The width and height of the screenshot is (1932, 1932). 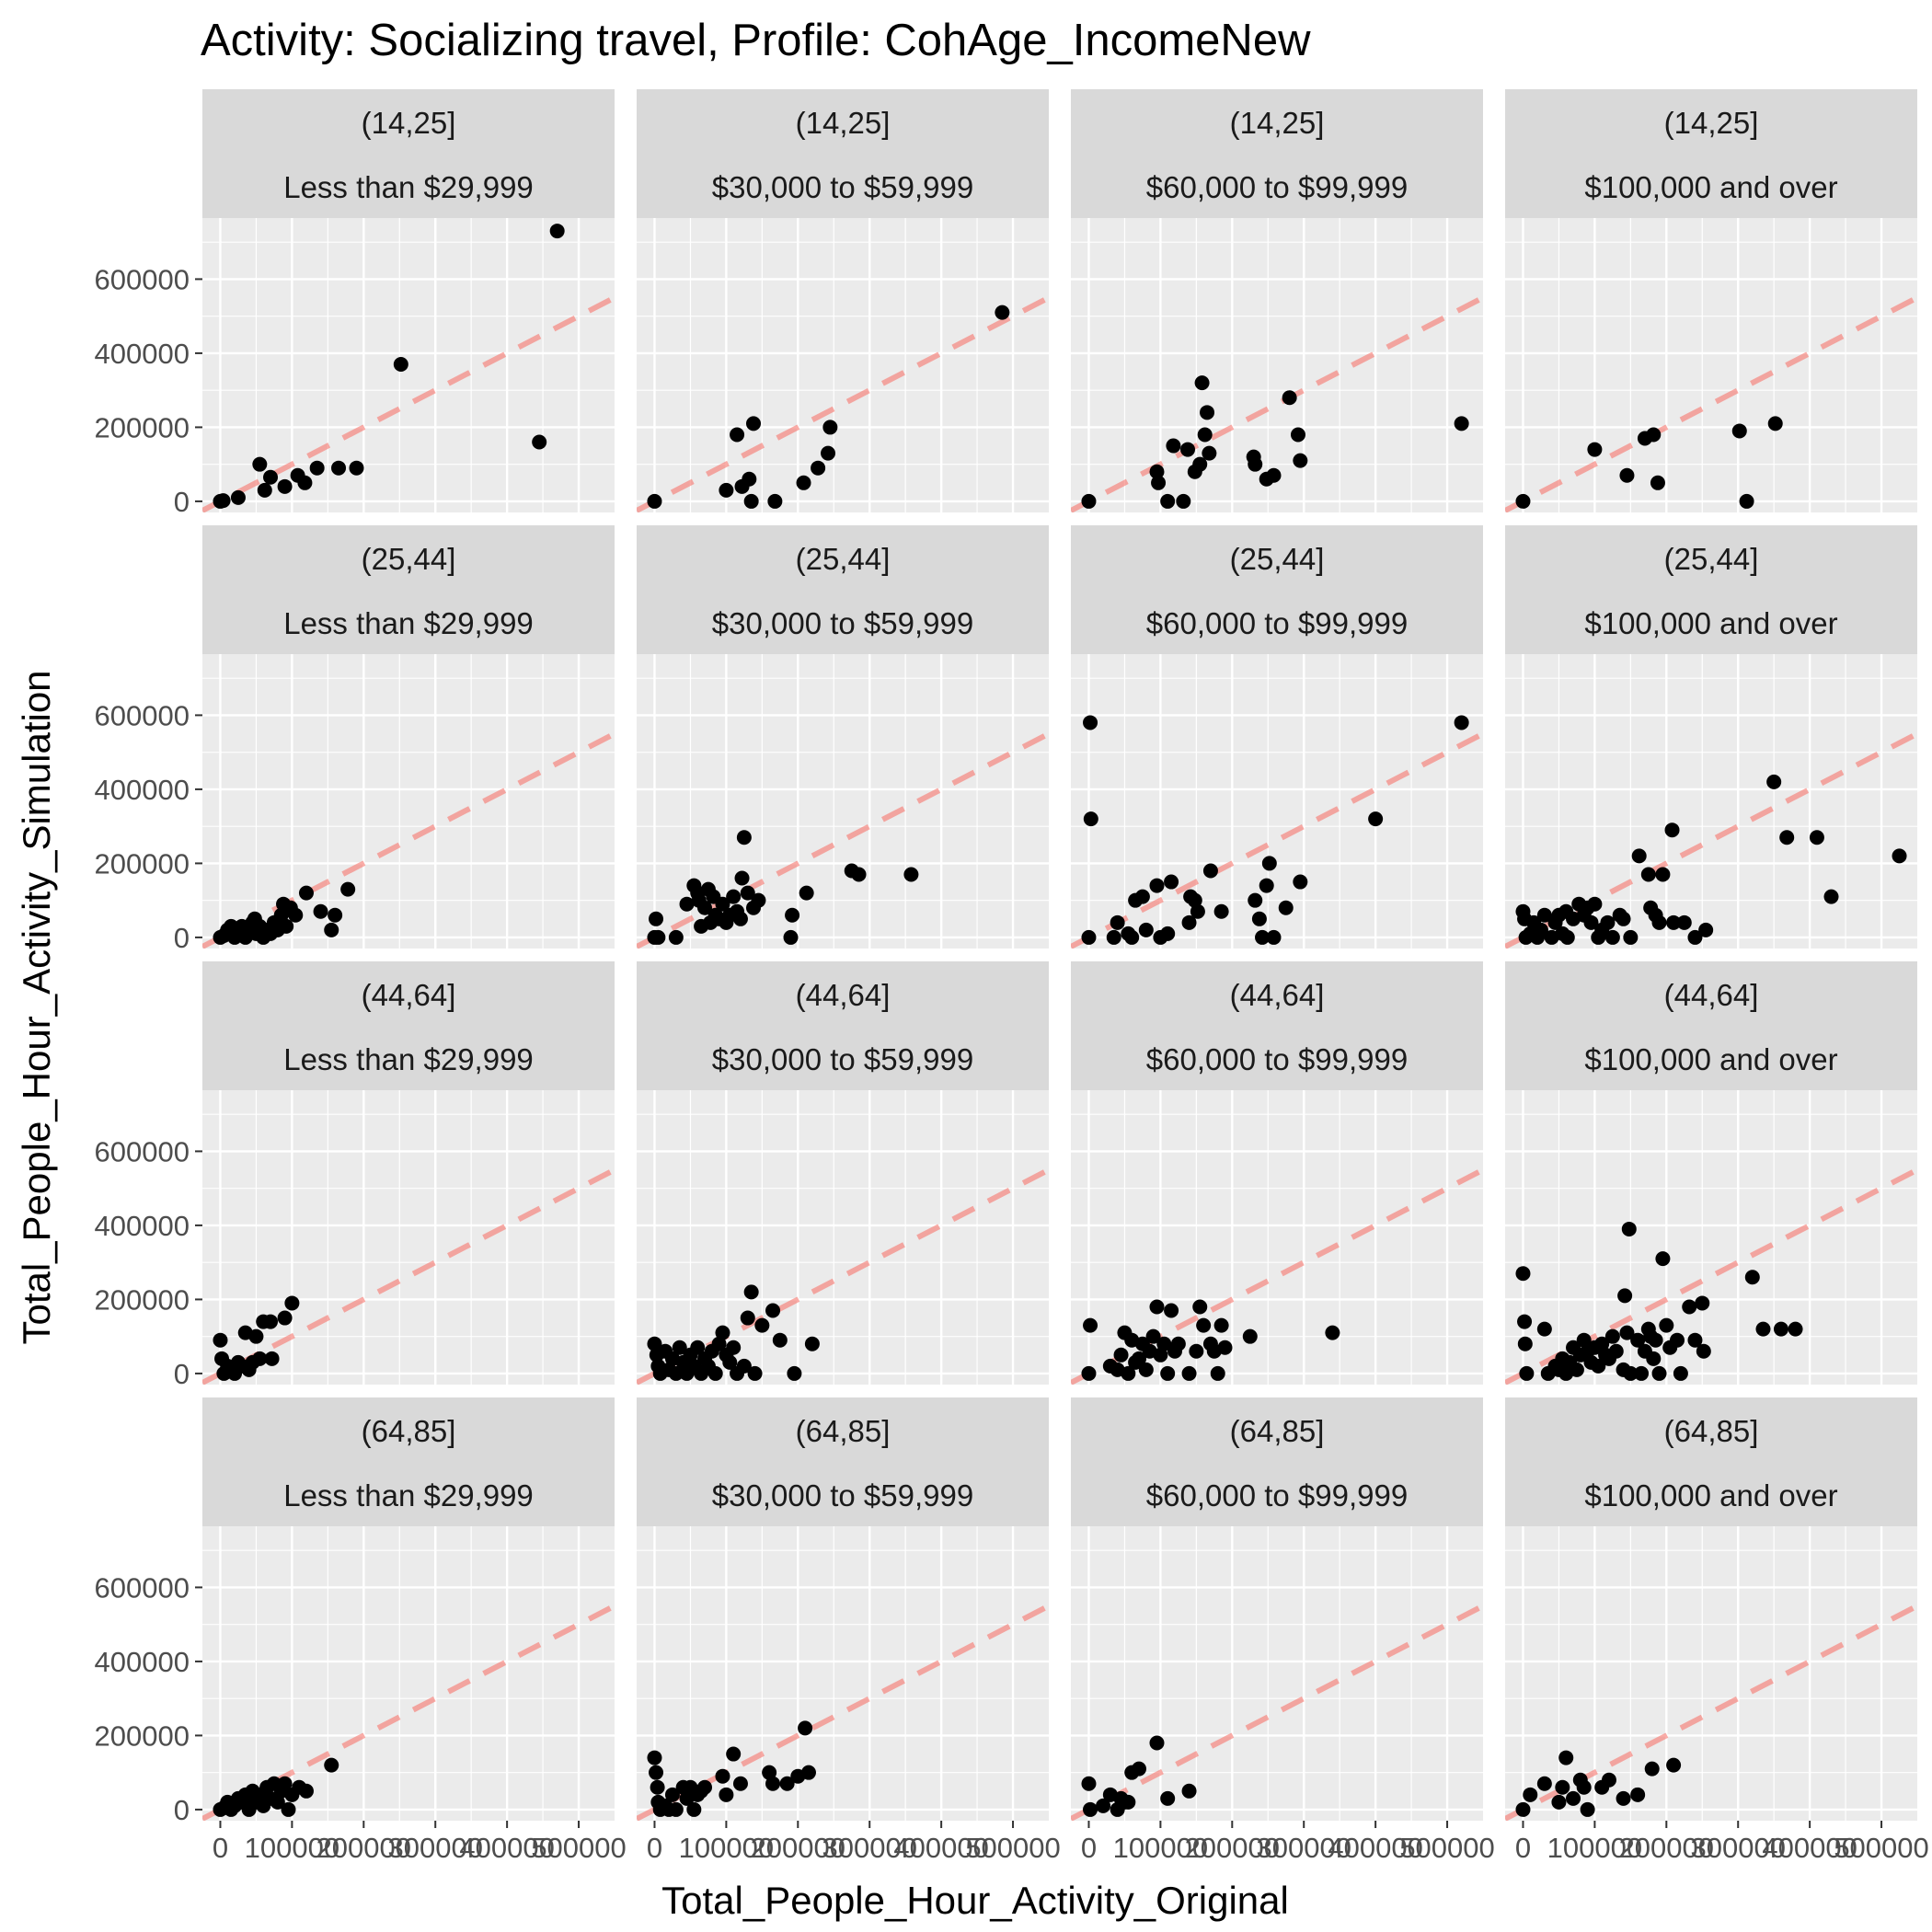 What do you see at coordinates (1594, 1848) in the screenshot?
I see `x-tick-label: 100000` at bounding box center [1594, 1848].